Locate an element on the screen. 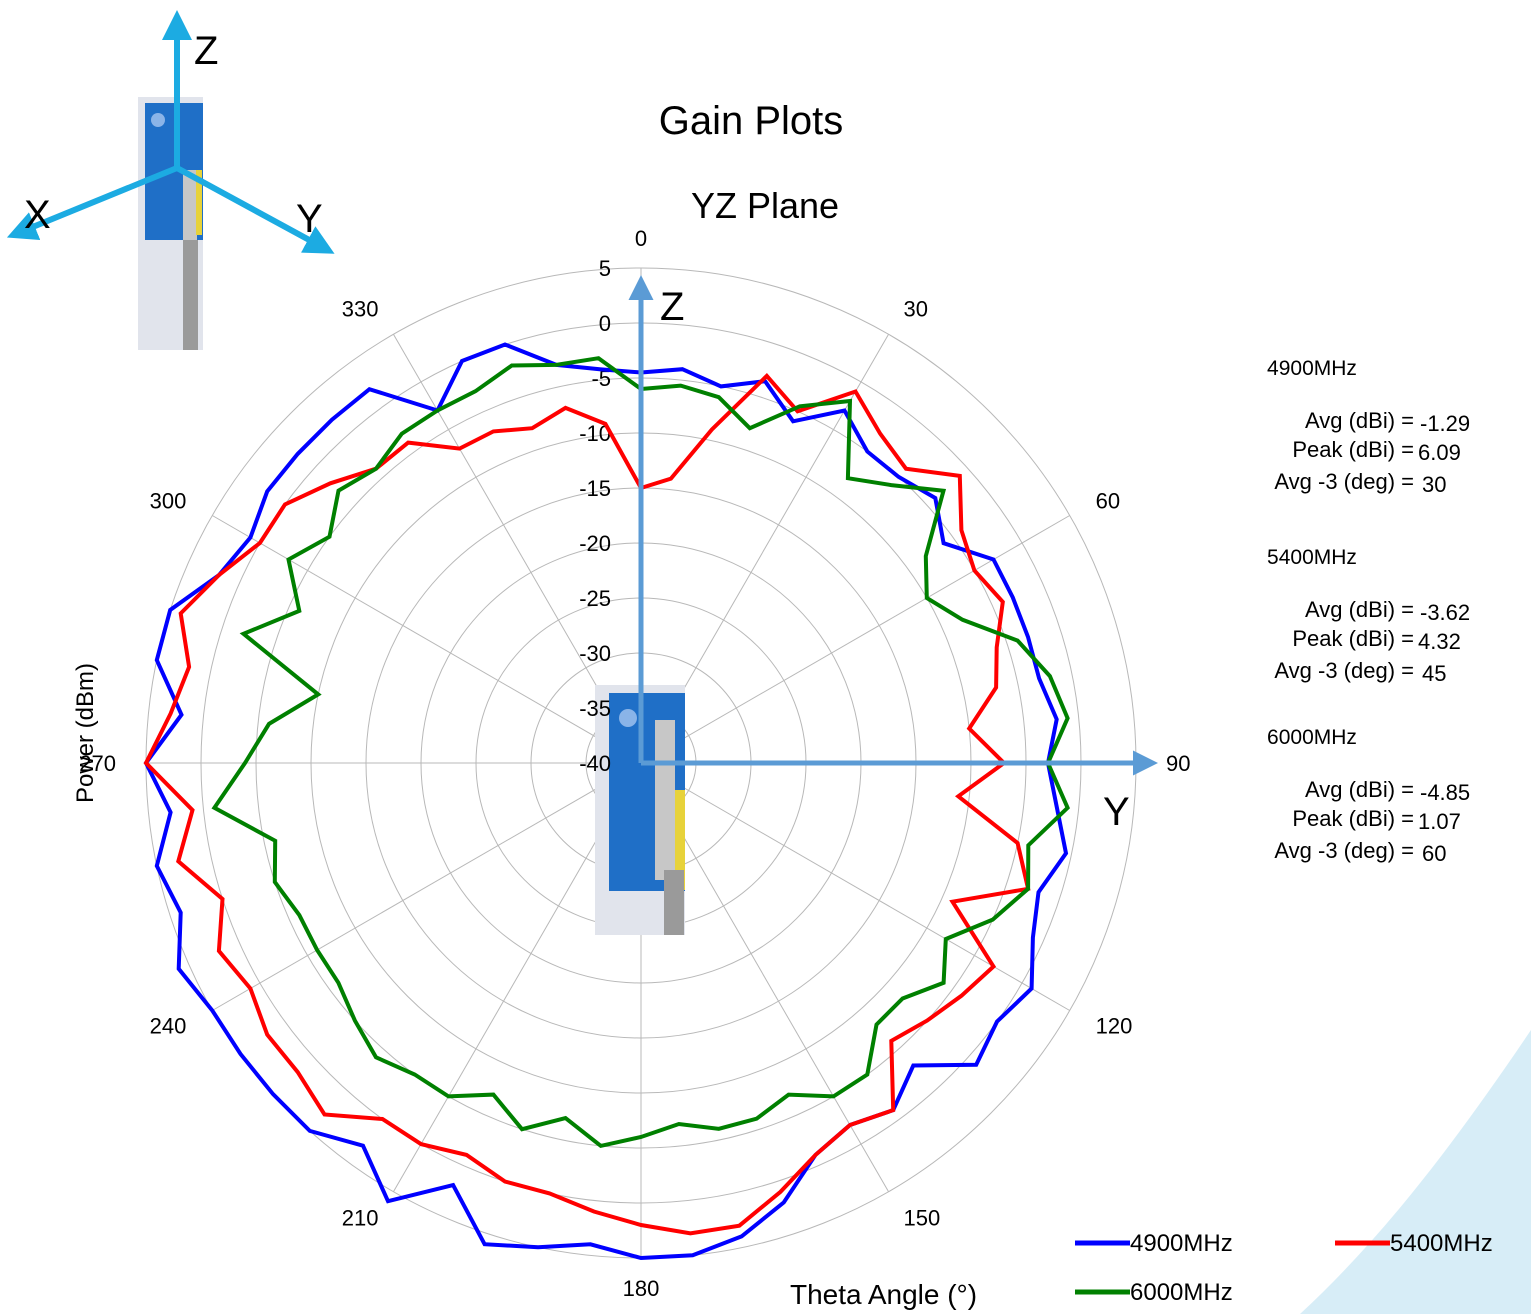  y-axis-label: Power (dBm) is located at coordinates (85, 733).